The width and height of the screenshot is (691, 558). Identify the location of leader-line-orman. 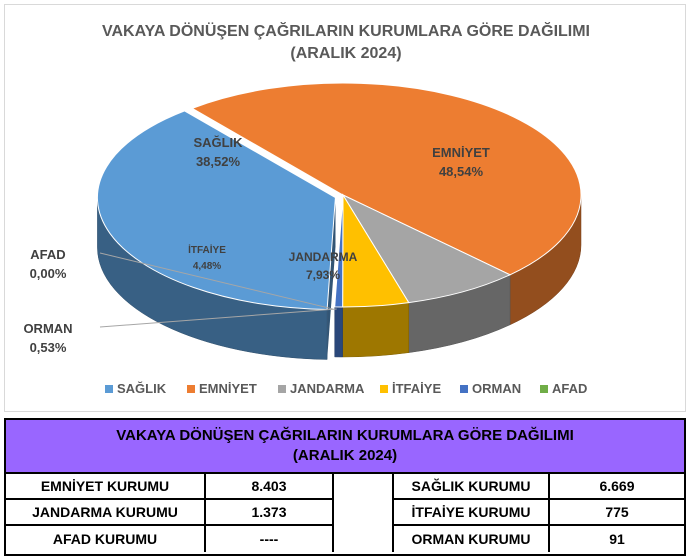
(218, 318).